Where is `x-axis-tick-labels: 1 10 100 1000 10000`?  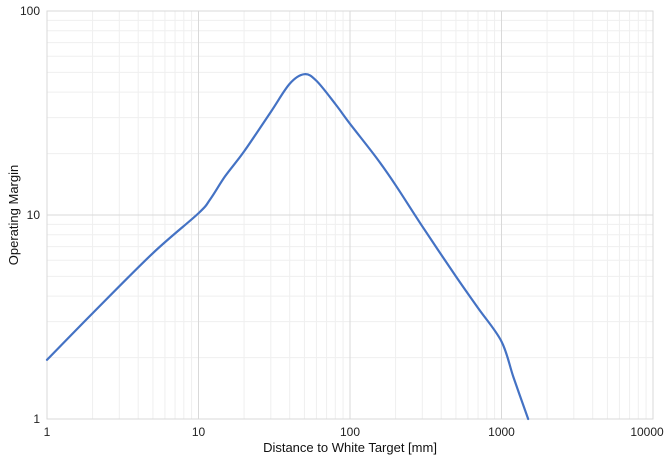 x-axis-tick-labels: 1 10 100 1000 10000 is located at coordinates (354, 432).